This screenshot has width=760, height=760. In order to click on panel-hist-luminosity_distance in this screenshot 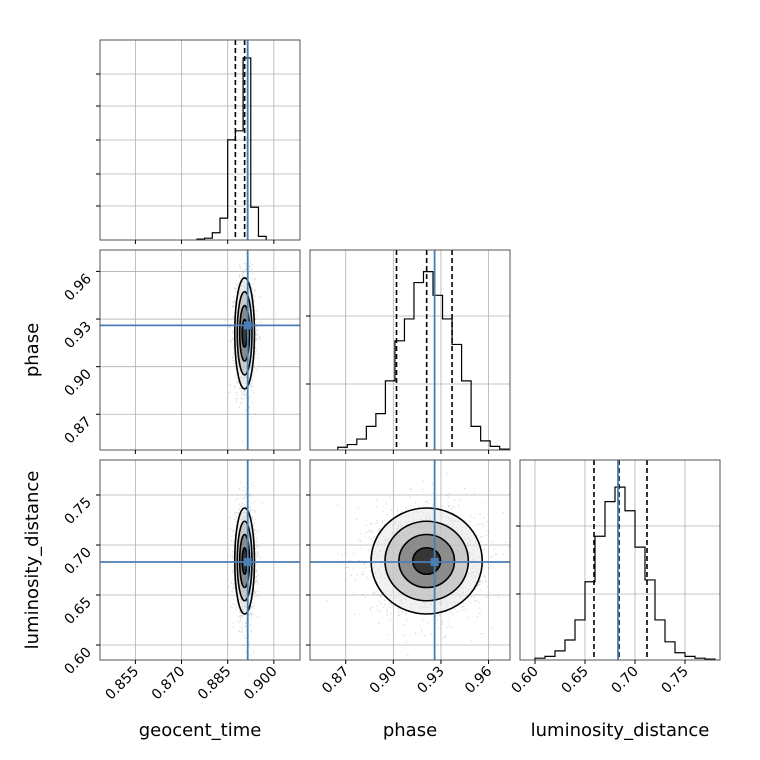, I will do `click(618, 560)`.